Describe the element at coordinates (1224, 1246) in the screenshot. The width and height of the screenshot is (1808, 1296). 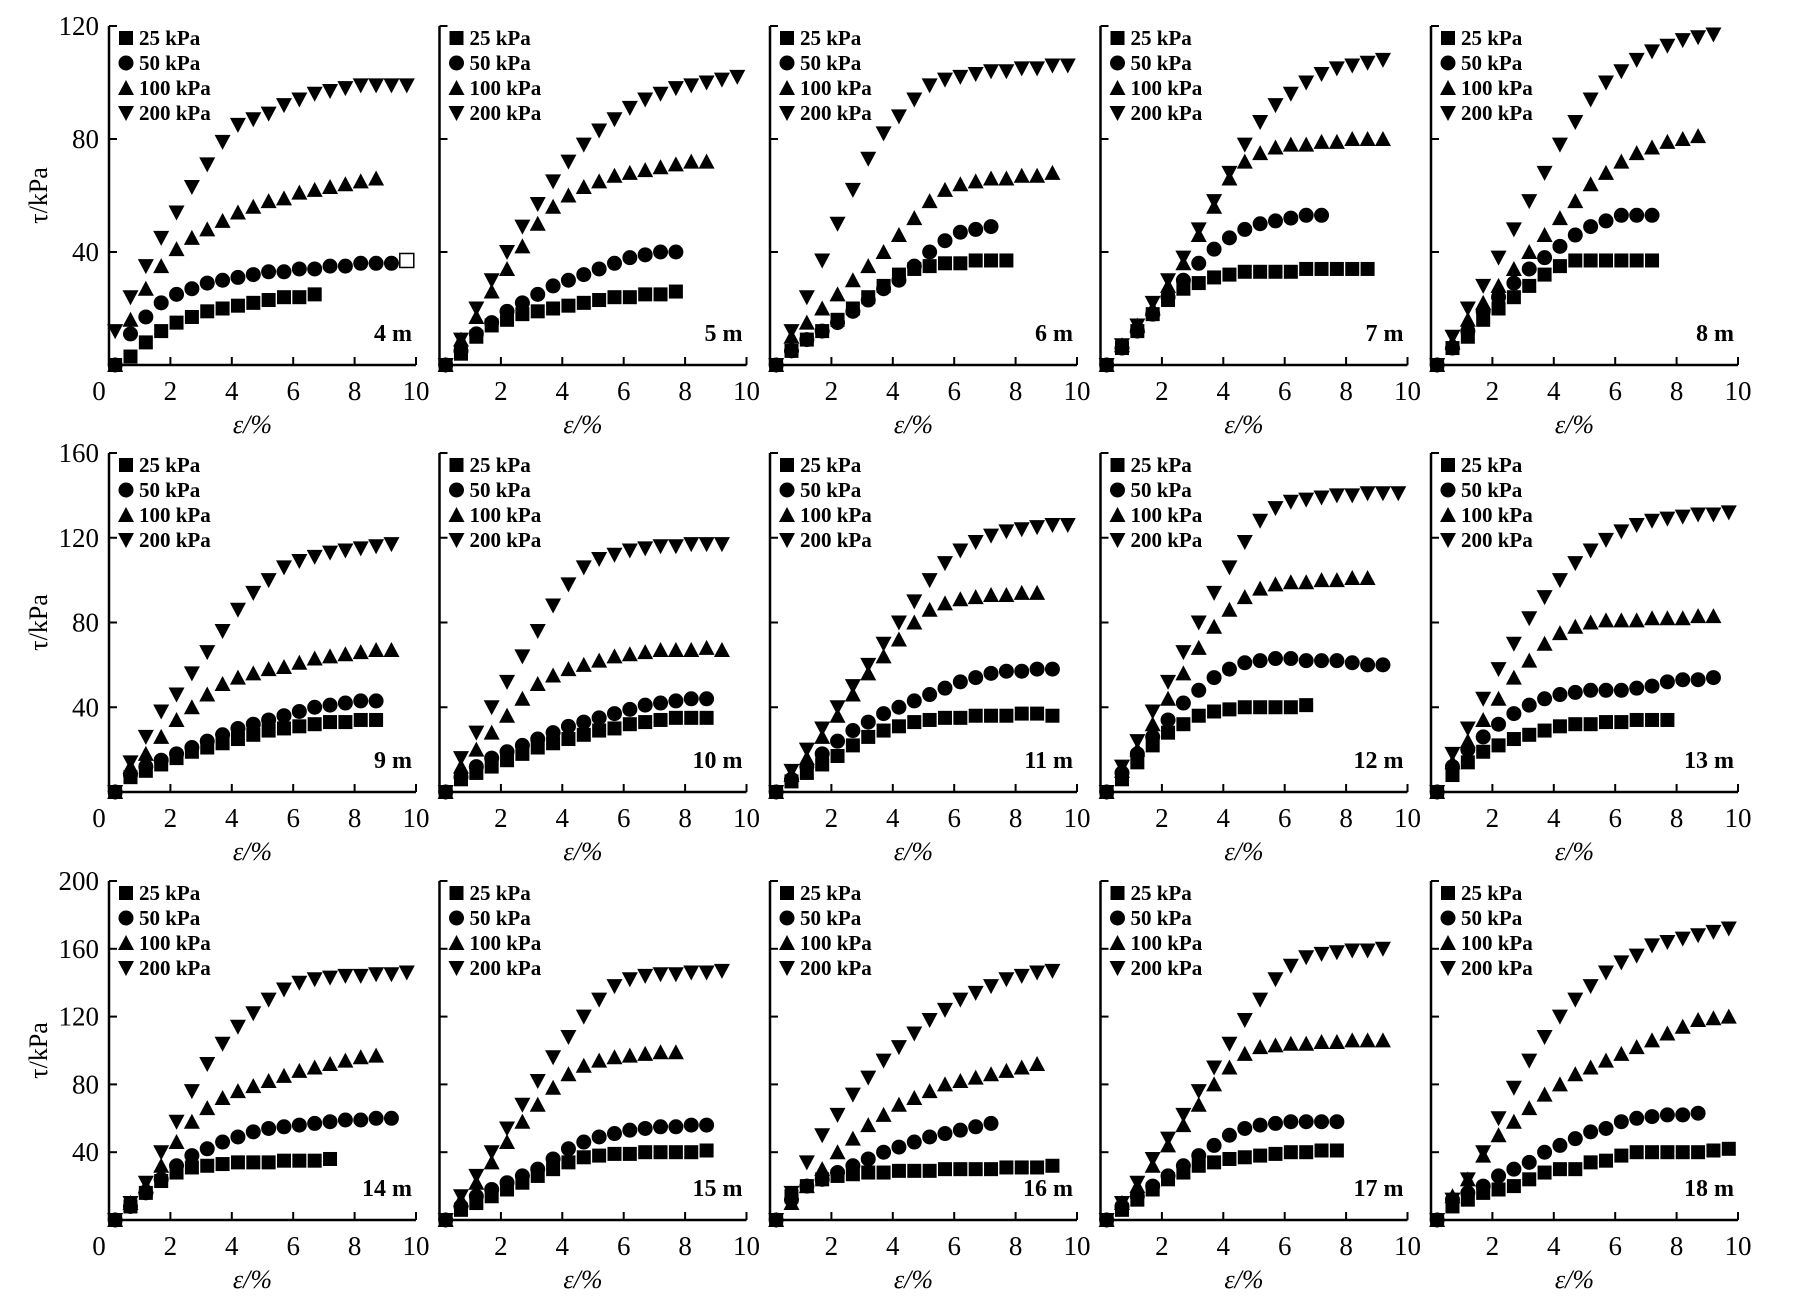
I see `x-tick-label: 4` at that location.